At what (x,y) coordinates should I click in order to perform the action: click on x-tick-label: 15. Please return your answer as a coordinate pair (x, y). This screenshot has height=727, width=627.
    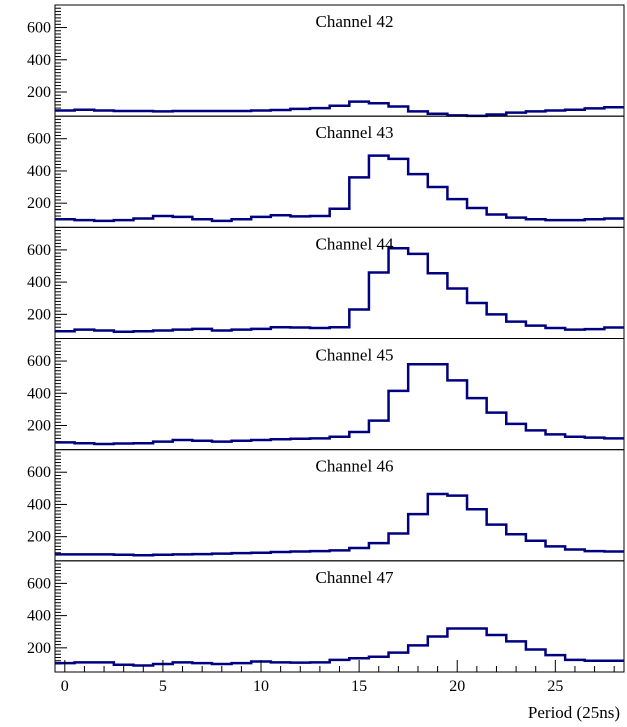
    Looking at the image, I should click on (359, 686).